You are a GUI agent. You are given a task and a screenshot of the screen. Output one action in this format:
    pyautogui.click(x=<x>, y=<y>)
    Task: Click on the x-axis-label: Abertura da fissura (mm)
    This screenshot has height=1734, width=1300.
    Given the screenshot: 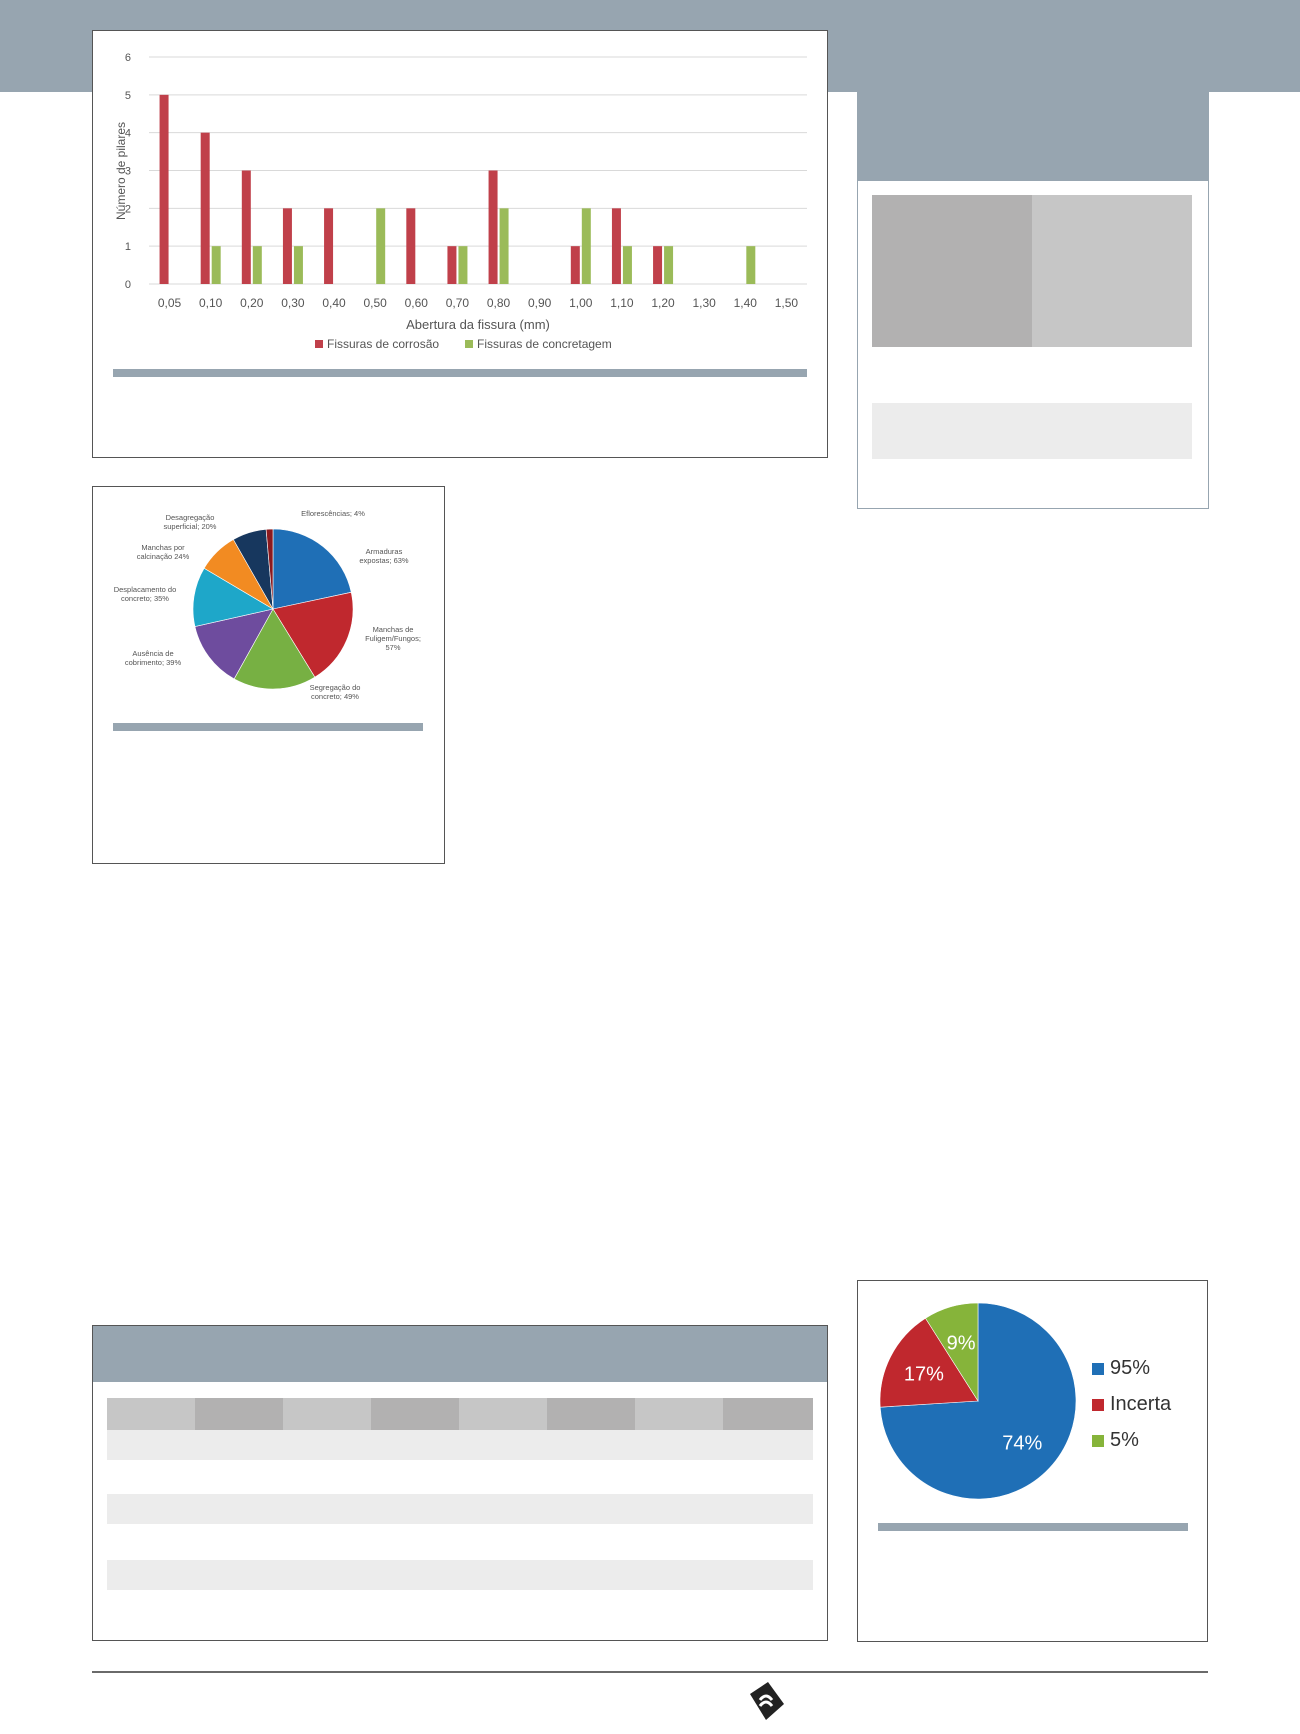 What is the action you would take?
    pyautogui.click(x=478, y=324)
    